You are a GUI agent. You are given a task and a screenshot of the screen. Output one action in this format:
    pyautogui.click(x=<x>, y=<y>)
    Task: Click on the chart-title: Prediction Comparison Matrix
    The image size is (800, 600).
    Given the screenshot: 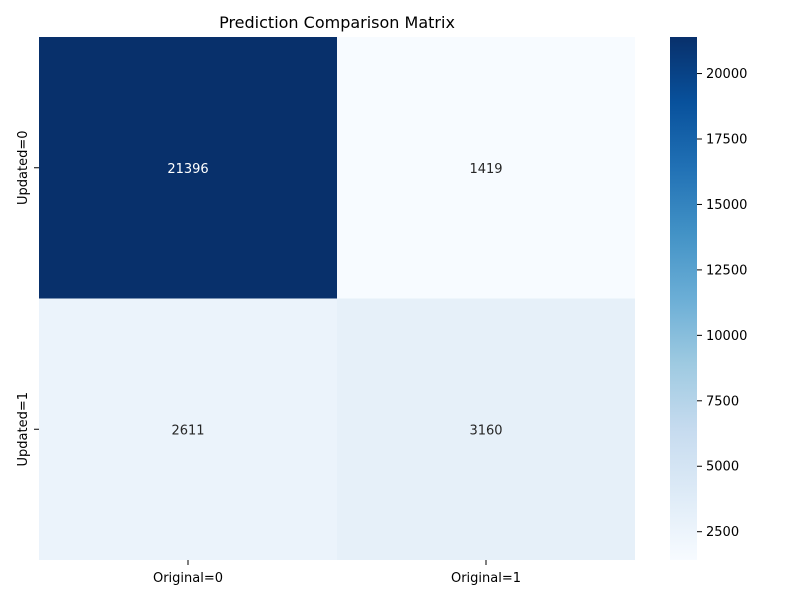 What is the action you would take?
    pyautogui.click(x=337, y=22)
    